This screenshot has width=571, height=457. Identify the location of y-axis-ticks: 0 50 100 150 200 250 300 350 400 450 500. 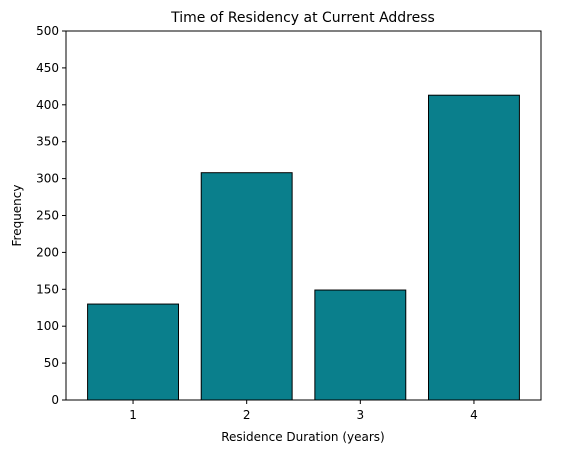
(51, 215).